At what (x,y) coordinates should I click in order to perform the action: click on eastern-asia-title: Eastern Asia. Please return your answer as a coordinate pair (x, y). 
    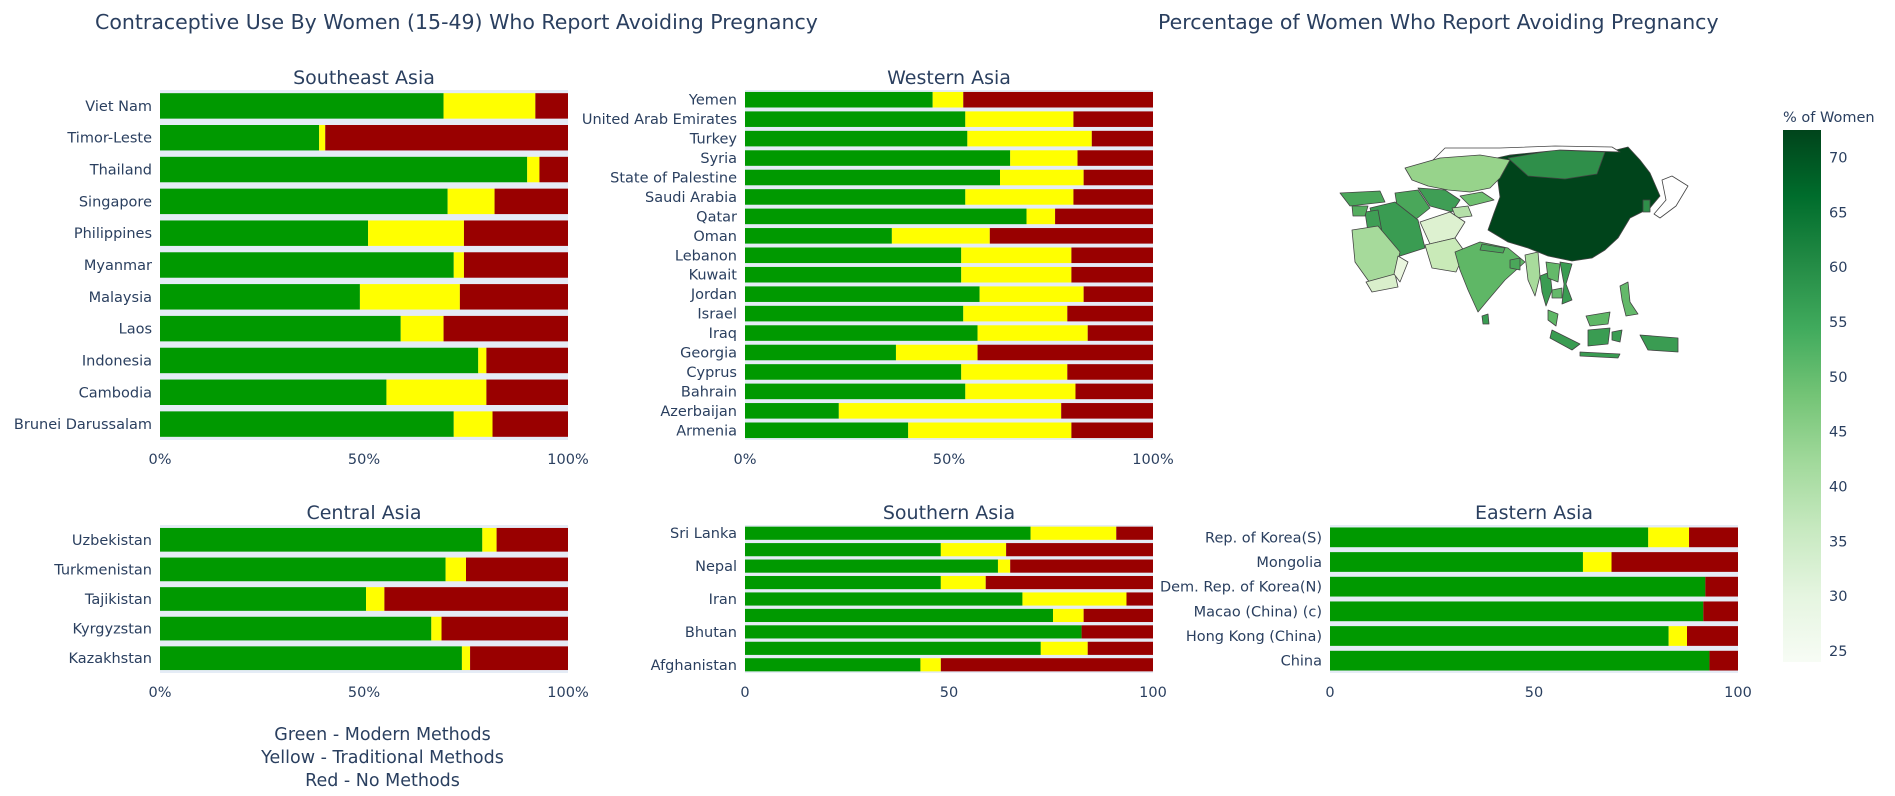
    Looking at the image, I should click on (1534, 513).